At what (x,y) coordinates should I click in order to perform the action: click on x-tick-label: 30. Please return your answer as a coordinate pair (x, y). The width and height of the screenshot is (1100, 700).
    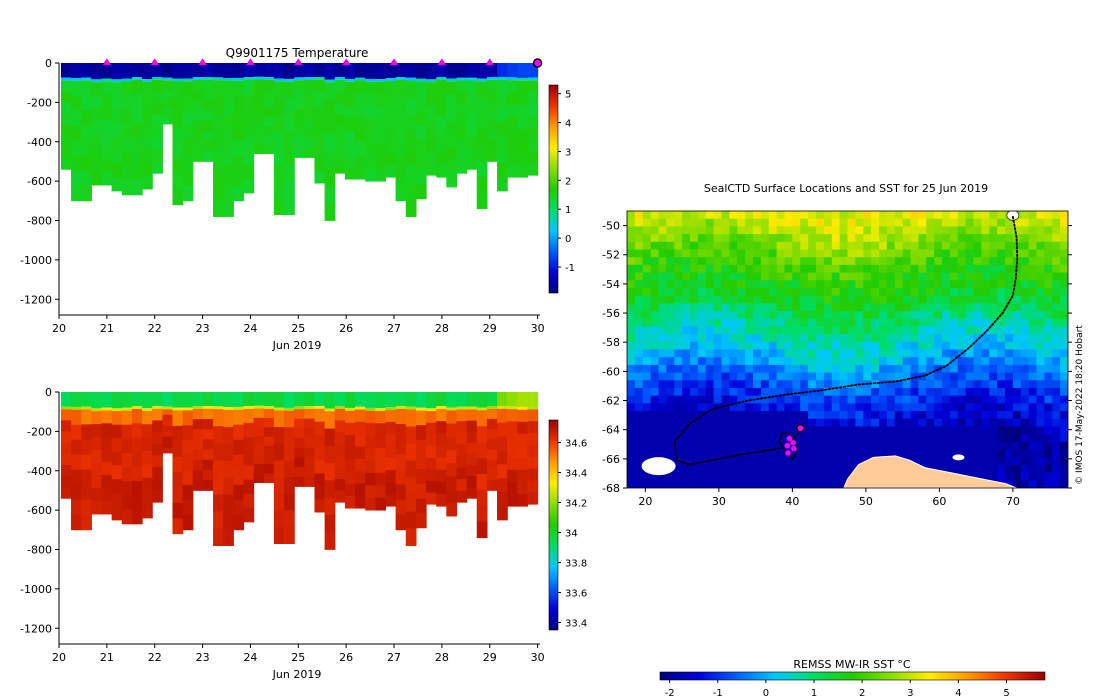
    Looking at the image, I should click on (538, 657).